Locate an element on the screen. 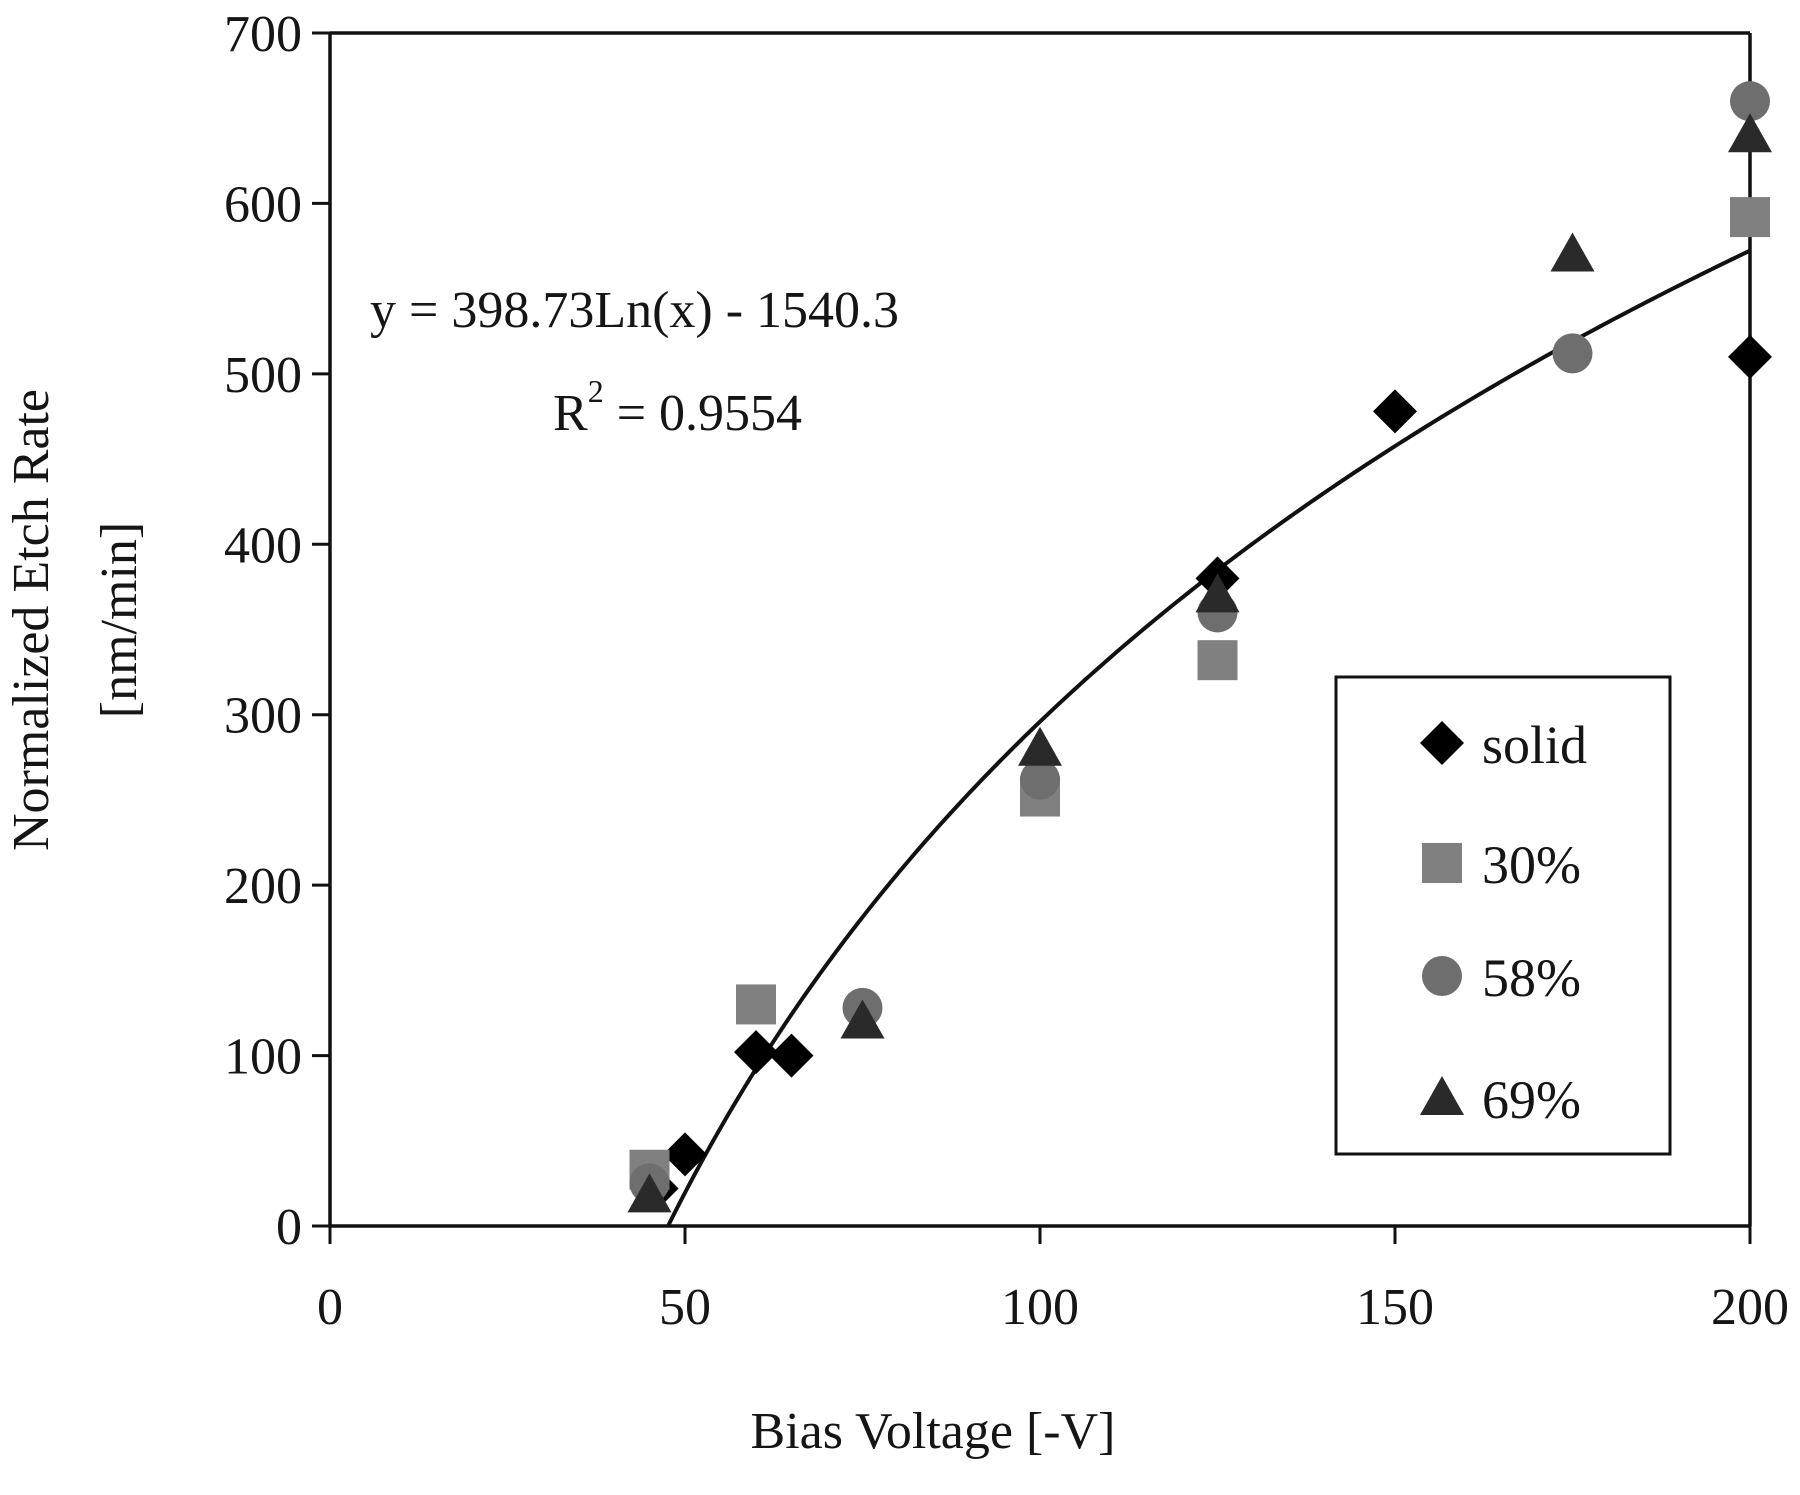 Image resolution: width=1800 pixels, height=1495 pixels. trendline-r-squared: R2 = 0.9554 is located at coordinates (677, 407).